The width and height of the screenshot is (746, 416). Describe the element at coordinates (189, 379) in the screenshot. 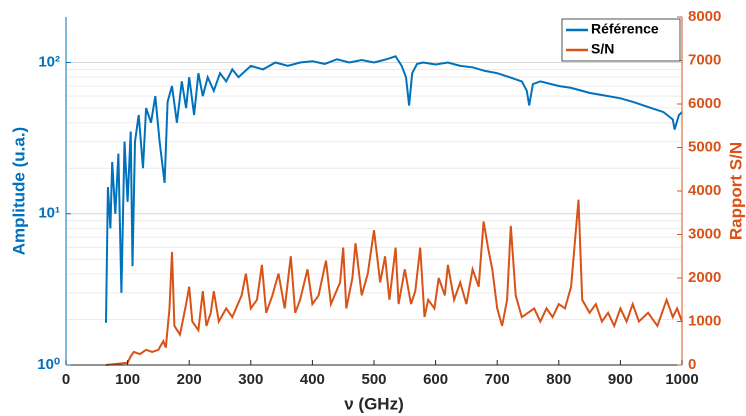

I see `x-tick-label: 200` at that location.